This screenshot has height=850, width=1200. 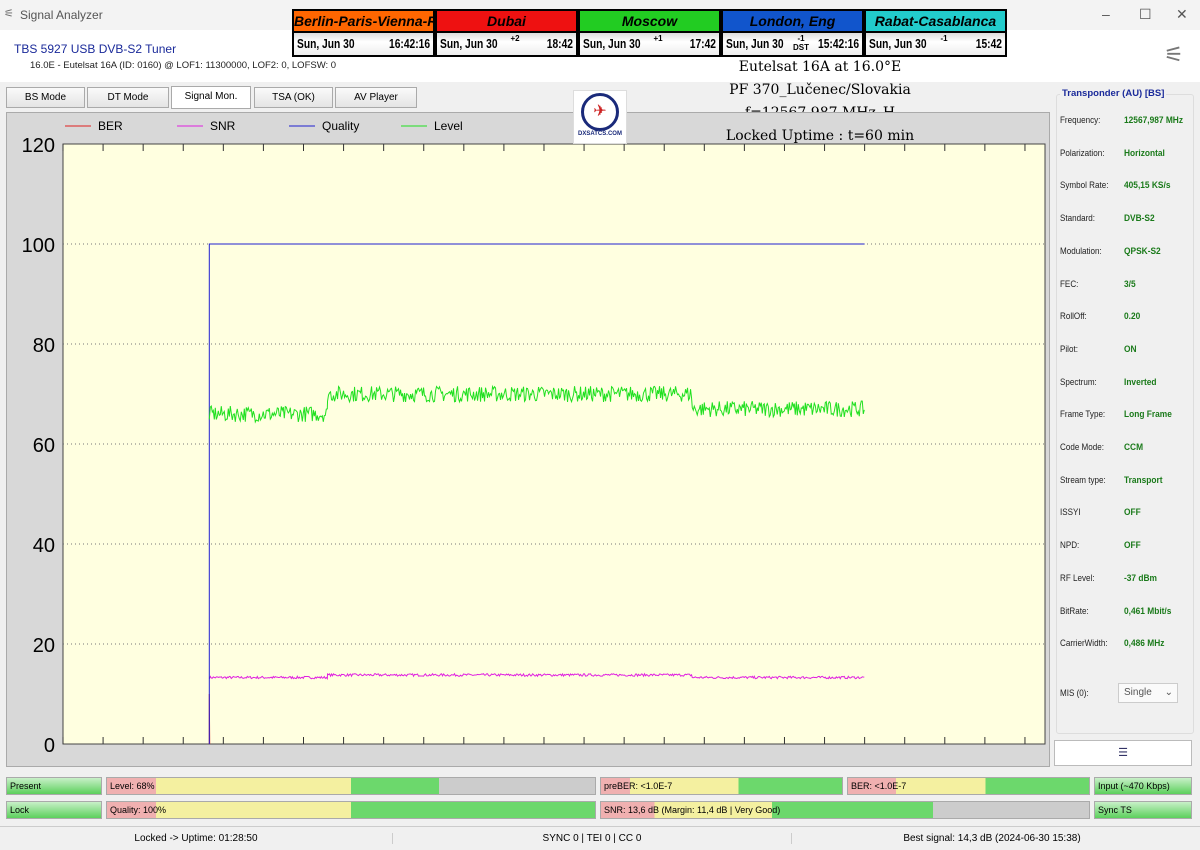 What do you see at coordinates (1073, 317) in the screenshot?
I see `param-label: RollOff:` at bounding box center [1073, 317].